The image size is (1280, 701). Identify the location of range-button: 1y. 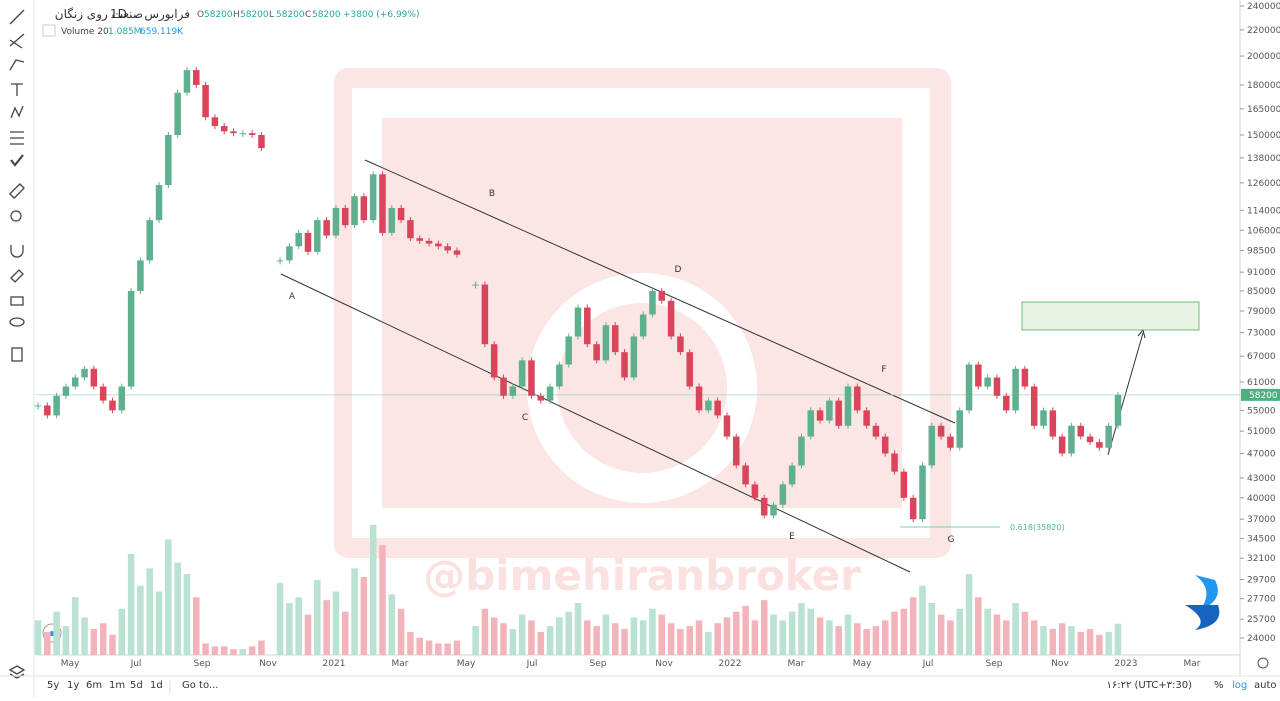
(73, 685).